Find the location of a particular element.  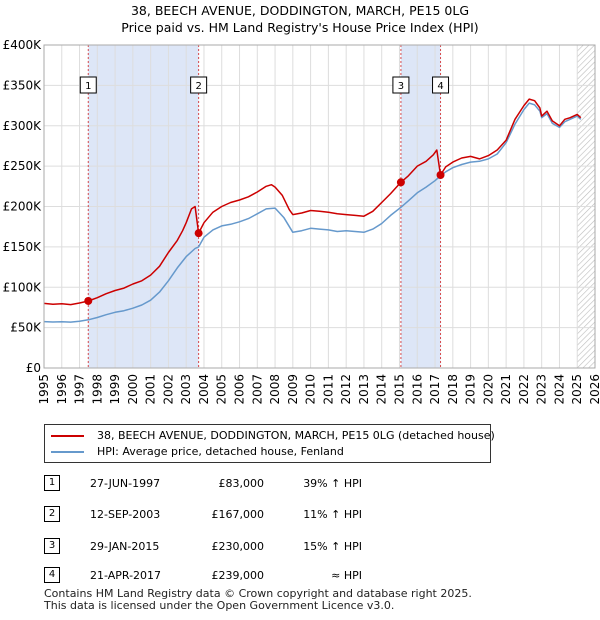

legend-property-swatch is located at coordinates (67, 436).